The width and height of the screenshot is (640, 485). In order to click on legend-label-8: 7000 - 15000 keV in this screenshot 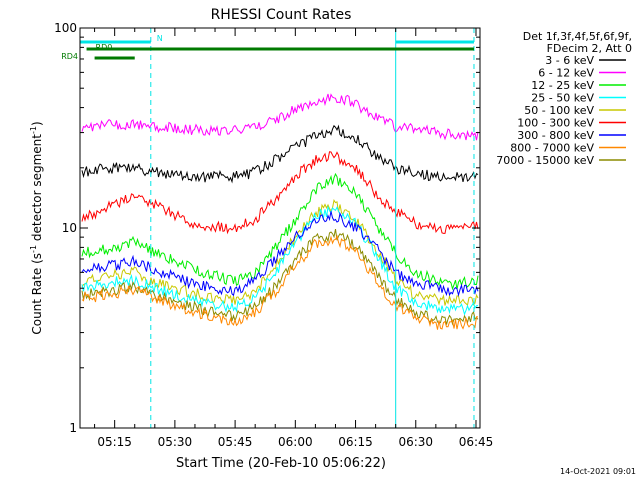, I will do `click(545, 160)`.